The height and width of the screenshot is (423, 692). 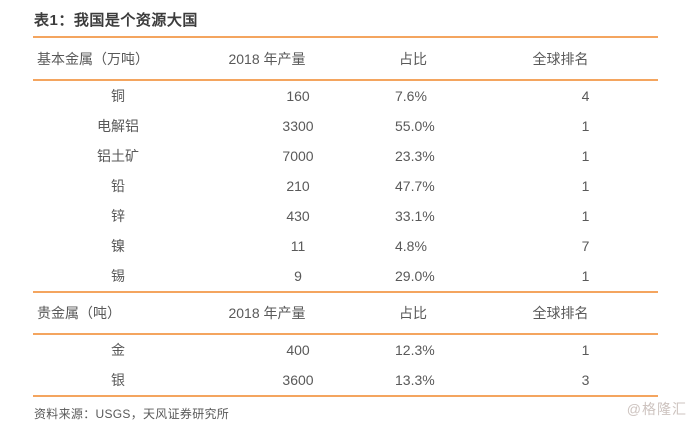 What do you see at coordinates (345, 186) in the screenshot?
I see `table-row-lead: 铅 210 47.7% 1` at bounding box center [345, 186].